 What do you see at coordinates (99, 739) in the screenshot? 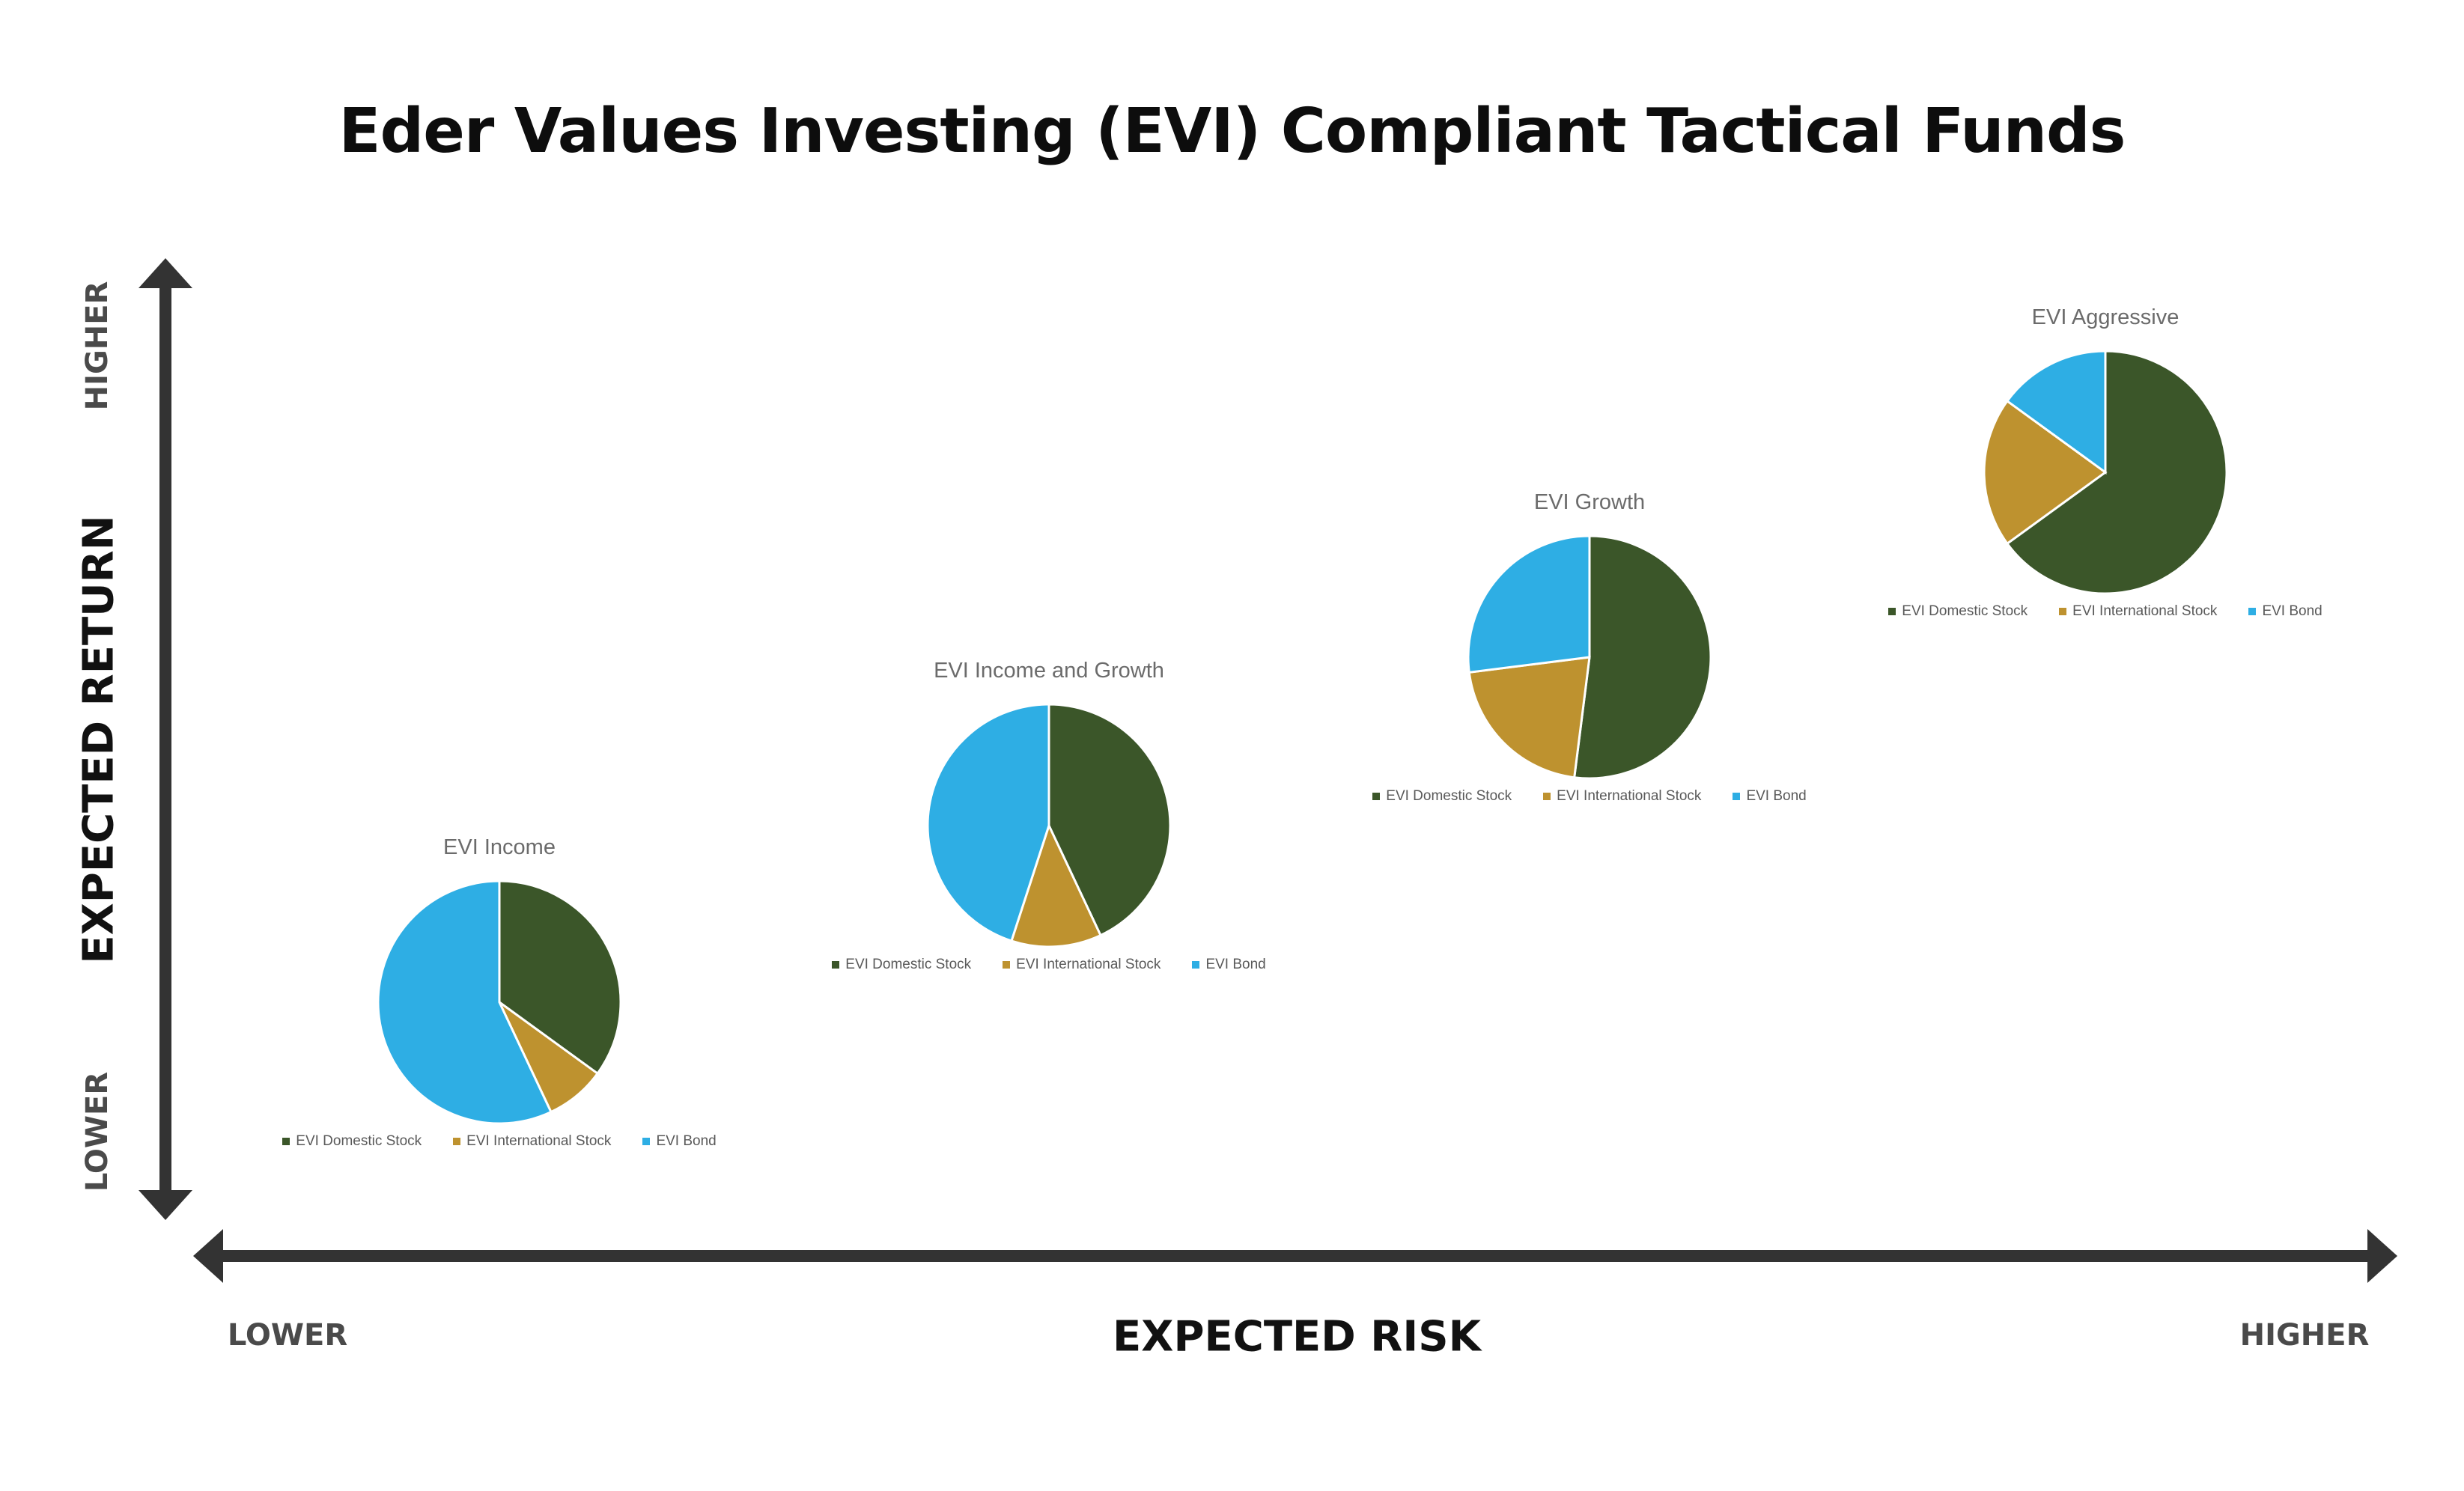
I see `y-axis-title: EXPECTED RETURN` at bounding box center [99, 739].